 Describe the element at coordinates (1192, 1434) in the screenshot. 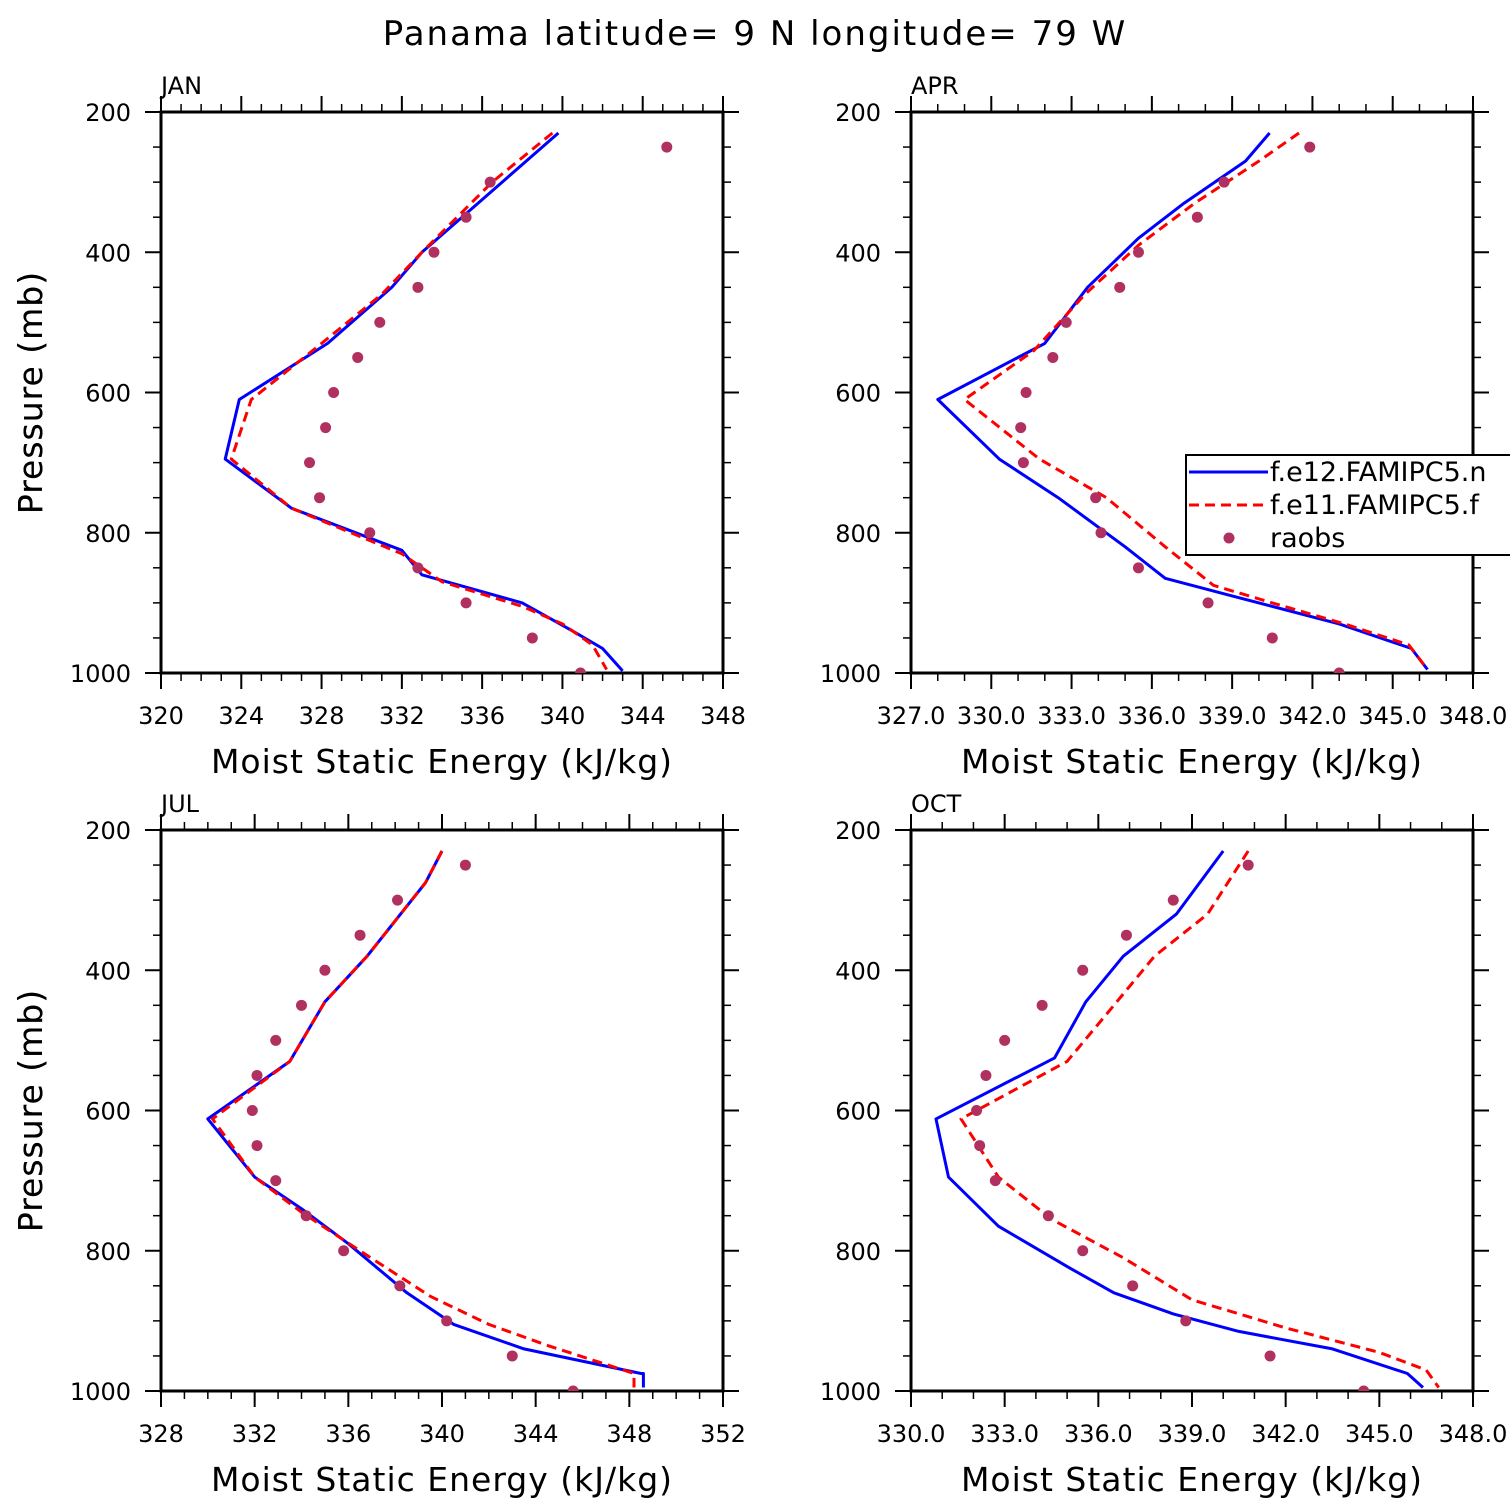

I see `x-tick-label: 339.0` at that location.